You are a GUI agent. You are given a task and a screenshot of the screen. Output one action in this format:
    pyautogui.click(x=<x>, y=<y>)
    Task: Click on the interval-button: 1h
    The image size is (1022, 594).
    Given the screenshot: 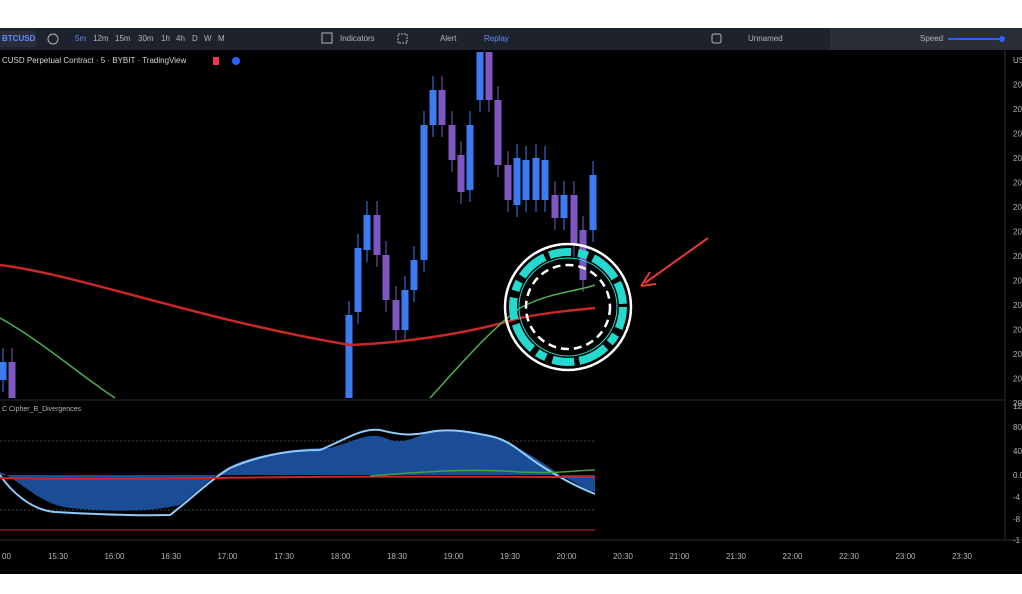 What is the action you would take?
    pyautogui.click(x=165, y=38)
    